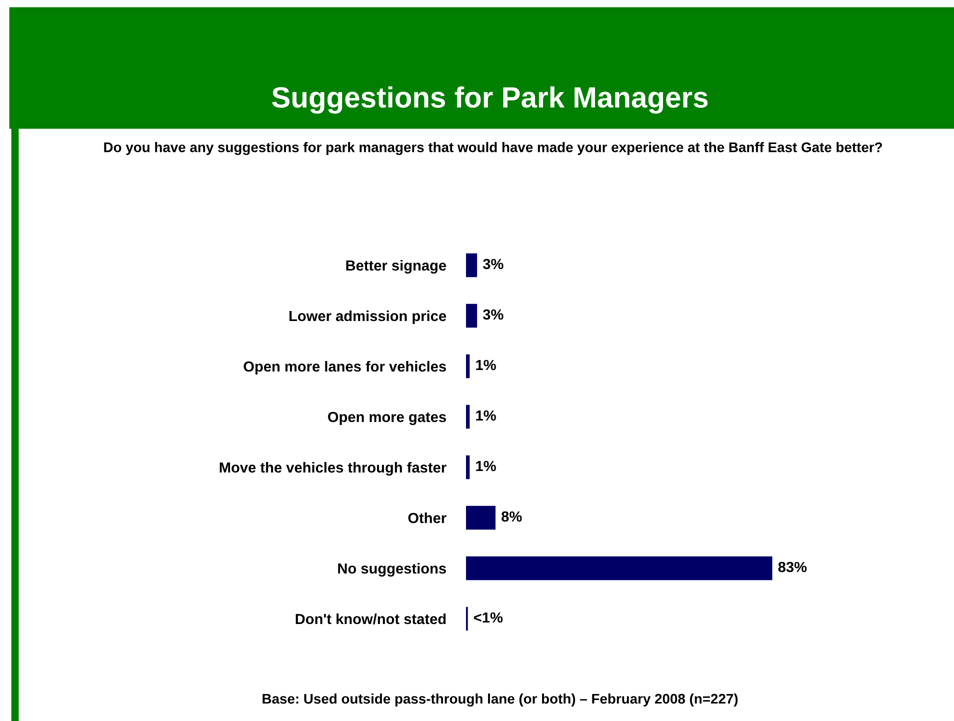  I want to click on y-tick-label: Open more gates, so click(387, 419).